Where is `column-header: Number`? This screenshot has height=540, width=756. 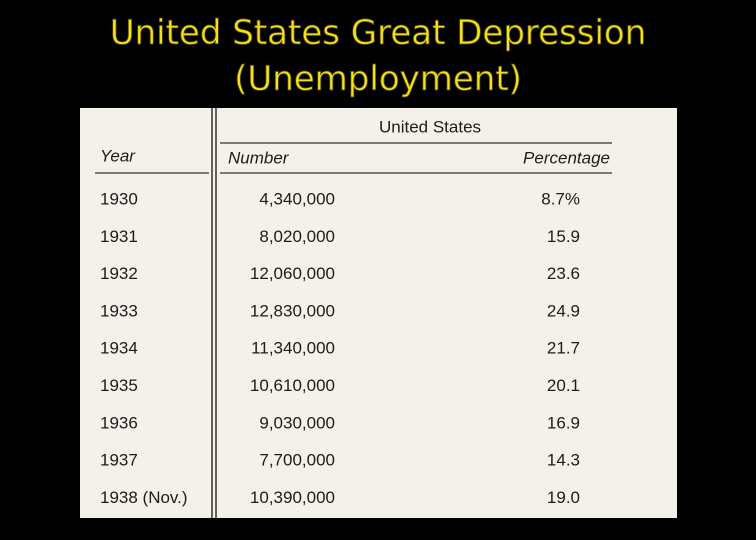
column-header: Number is located at coordinates (259, 157).